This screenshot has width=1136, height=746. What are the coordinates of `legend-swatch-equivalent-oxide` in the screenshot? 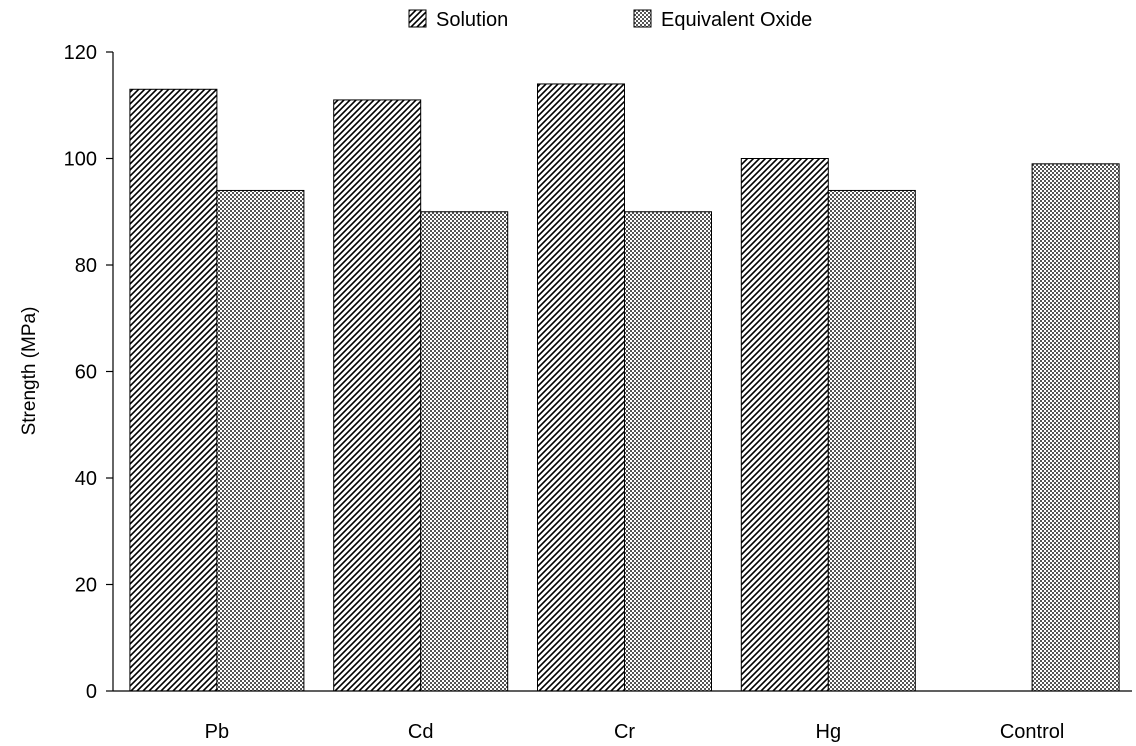 It's located at (642, 18).